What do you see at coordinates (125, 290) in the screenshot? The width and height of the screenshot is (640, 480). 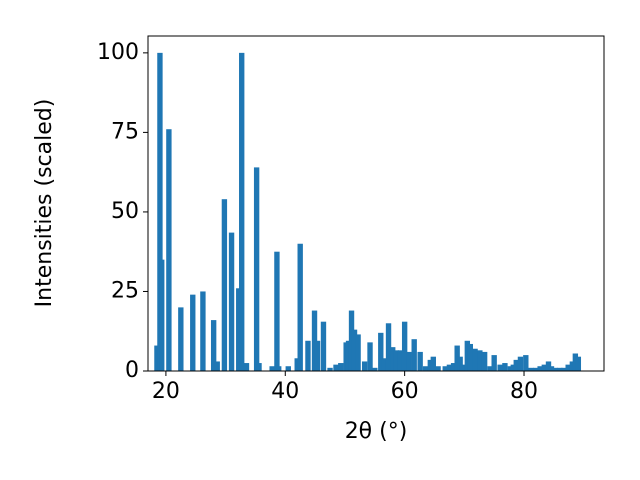 I see `y-tick-label: 25` at bounding box center [125, 290].